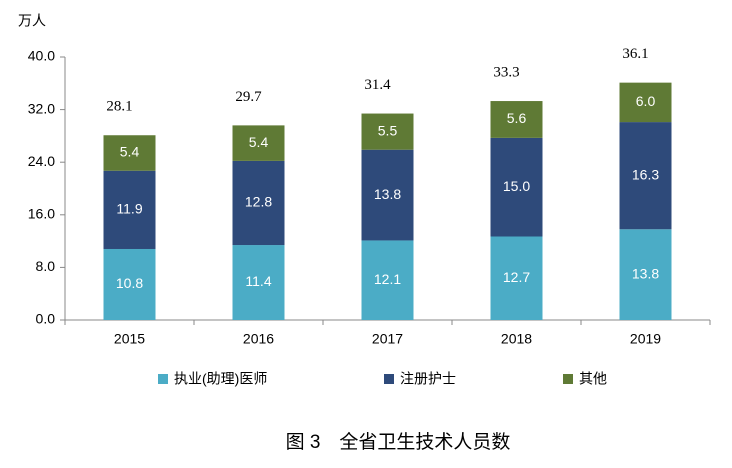 This screenshot has height=468, width=732. I want to click on legend-label: 其他, so click(593, 379).